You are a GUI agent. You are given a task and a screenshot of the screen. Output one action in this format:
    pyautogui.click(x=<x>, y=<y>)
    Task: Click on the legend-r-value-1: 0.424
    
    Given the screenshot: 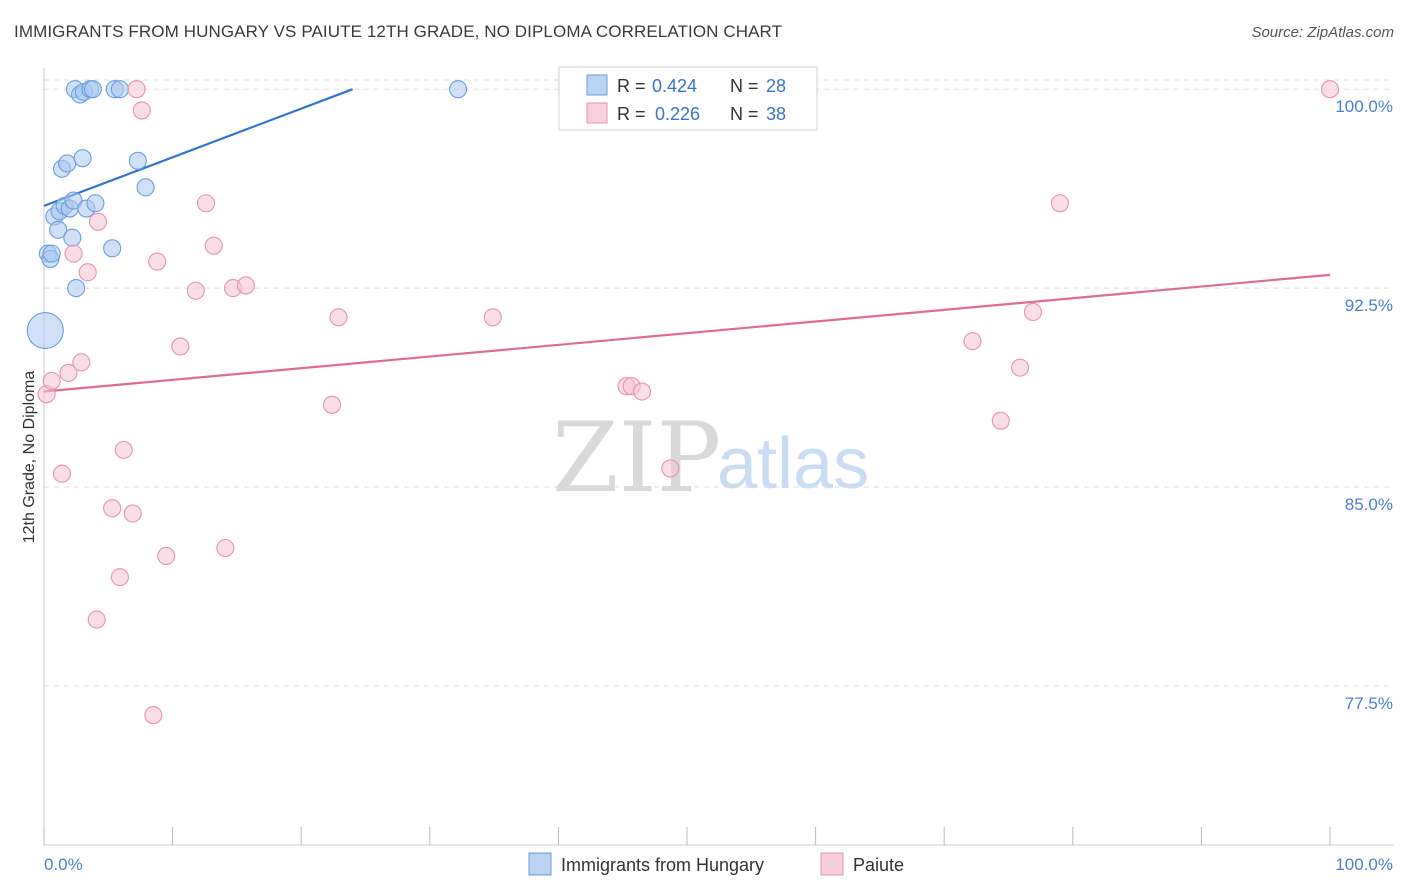 What is the action you would take?
    pyautogui.click(x=674, y=86)
    